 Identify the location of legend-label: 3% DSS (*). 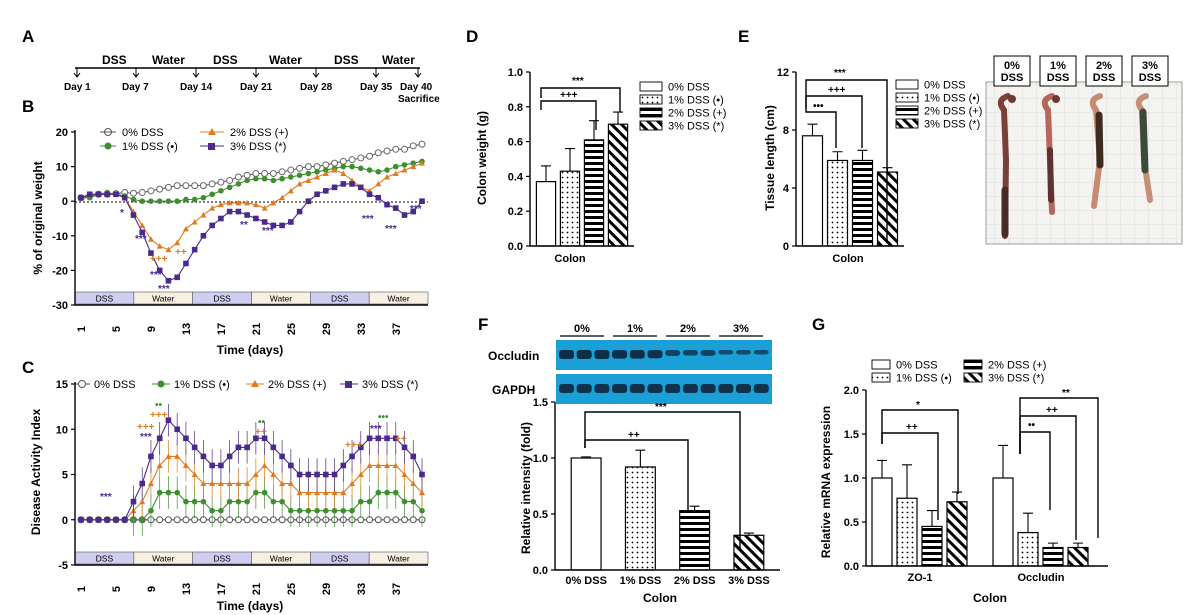
(952, 125).